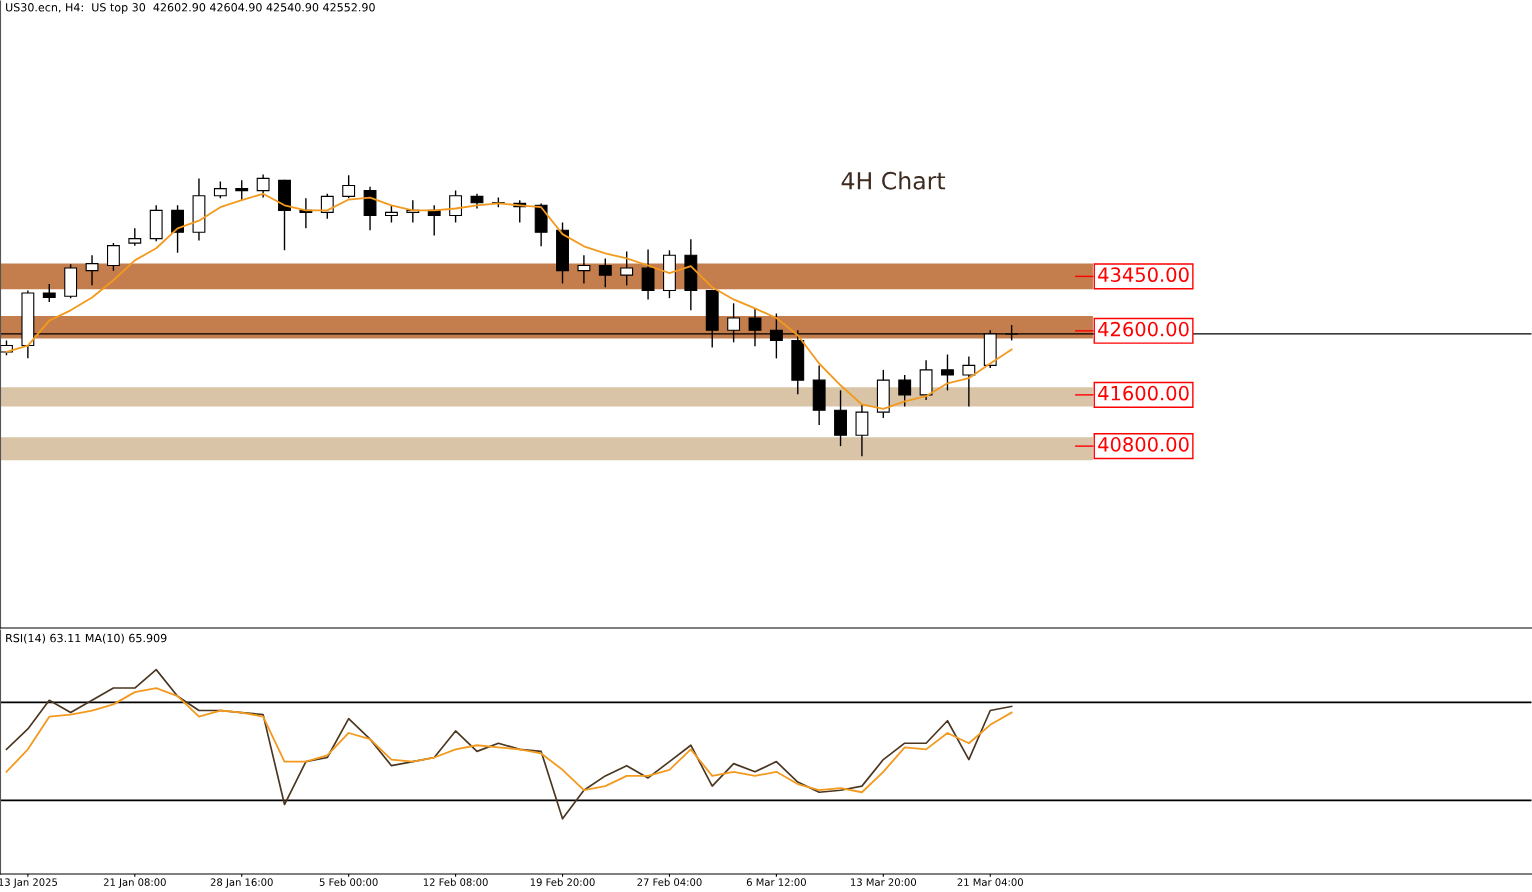 The height and width of the screenshot is (892, 1532). Describe the element at coordinates (776, 882) in the screenshot. I see `x-tick-label: 6 Mar 12:00` at that location.